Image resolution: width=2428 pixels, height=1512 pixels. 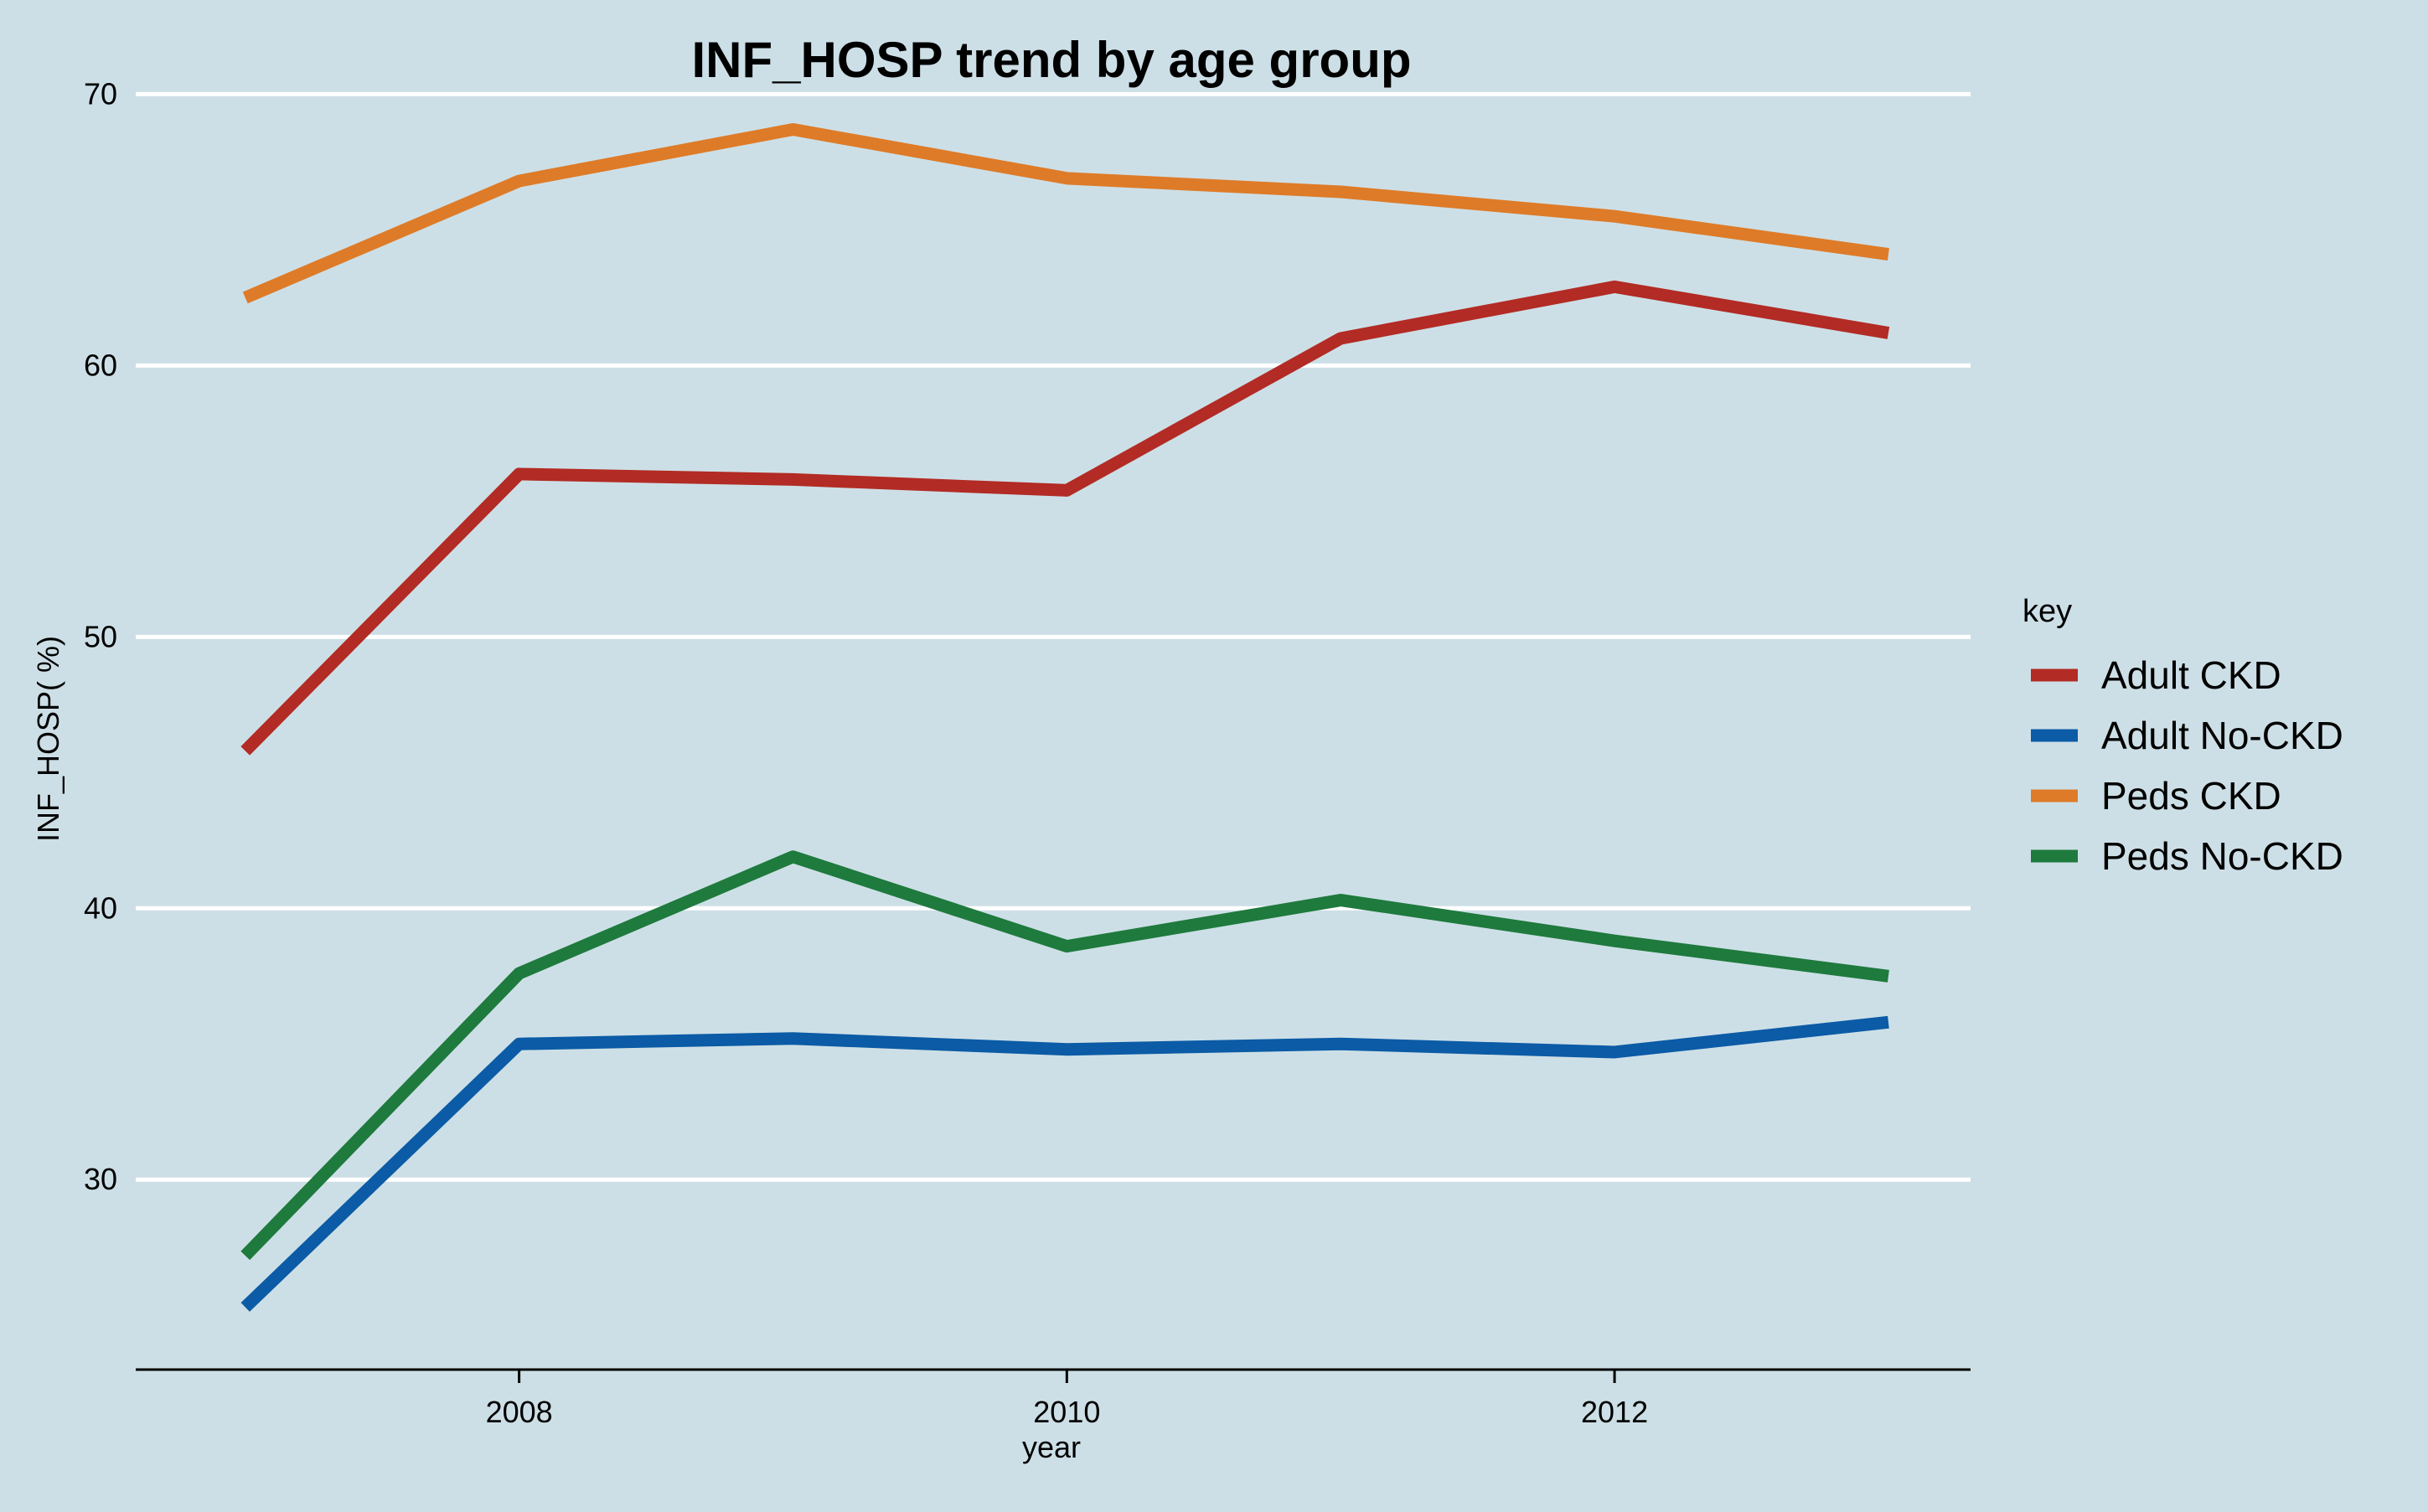 What do you see at coordinates (519, 1412) in the screenshot?
I see `x-tick-label: 2008` at bounding box center [519, 1412].